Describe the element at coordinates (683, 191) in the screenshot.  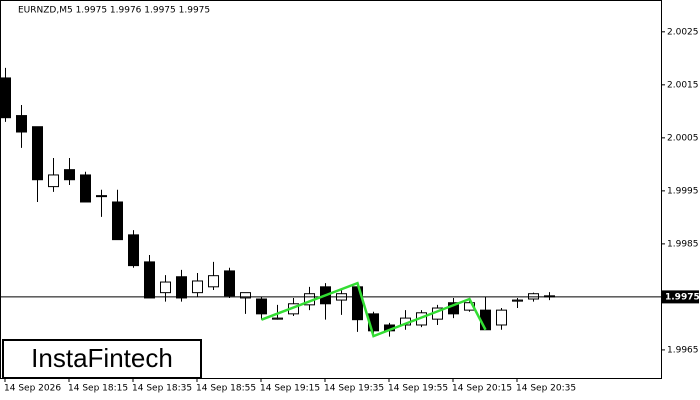
I see `y-tick-label: 1.9995` at that location.